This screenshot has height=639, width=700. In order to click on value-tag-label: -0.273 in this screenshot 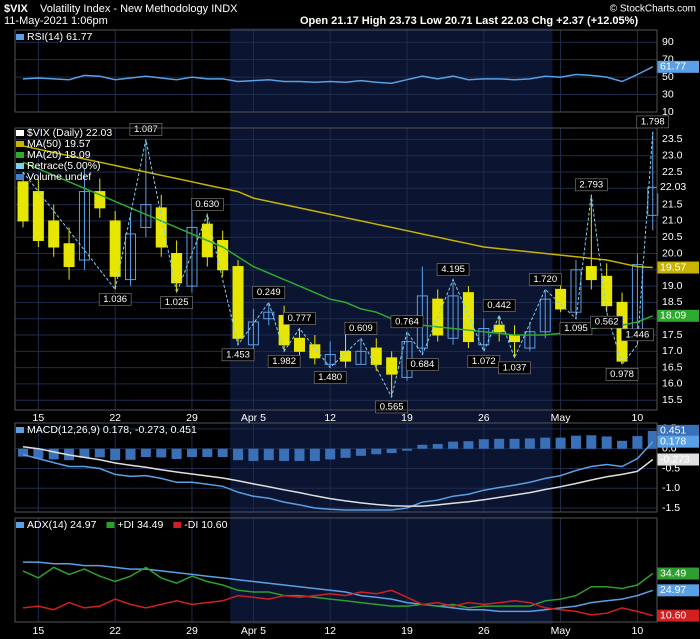, I will do `click(675, 459)`.